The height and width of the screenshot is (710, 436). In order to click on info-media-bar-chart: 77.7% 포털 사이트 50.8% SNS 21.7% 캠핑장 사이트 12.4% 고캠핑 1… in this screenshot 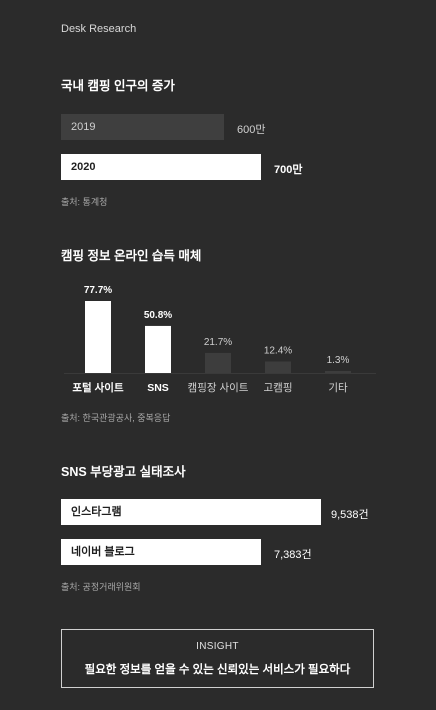, I will do `click(220, 339)`.